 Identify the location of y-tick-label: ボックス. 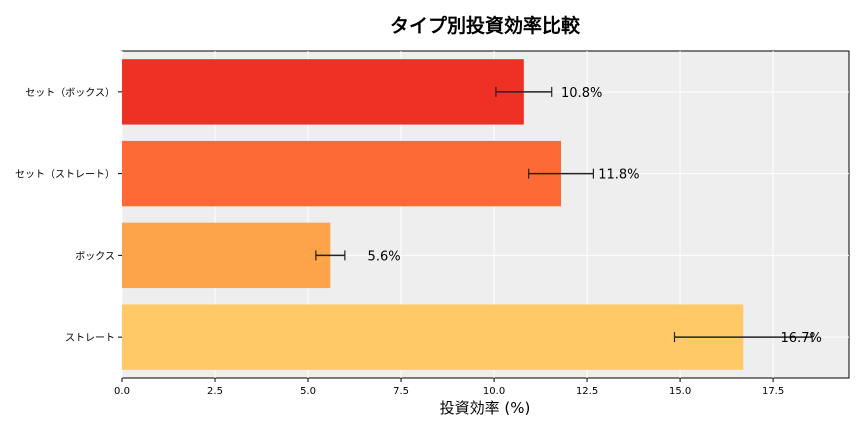
(95, 256).